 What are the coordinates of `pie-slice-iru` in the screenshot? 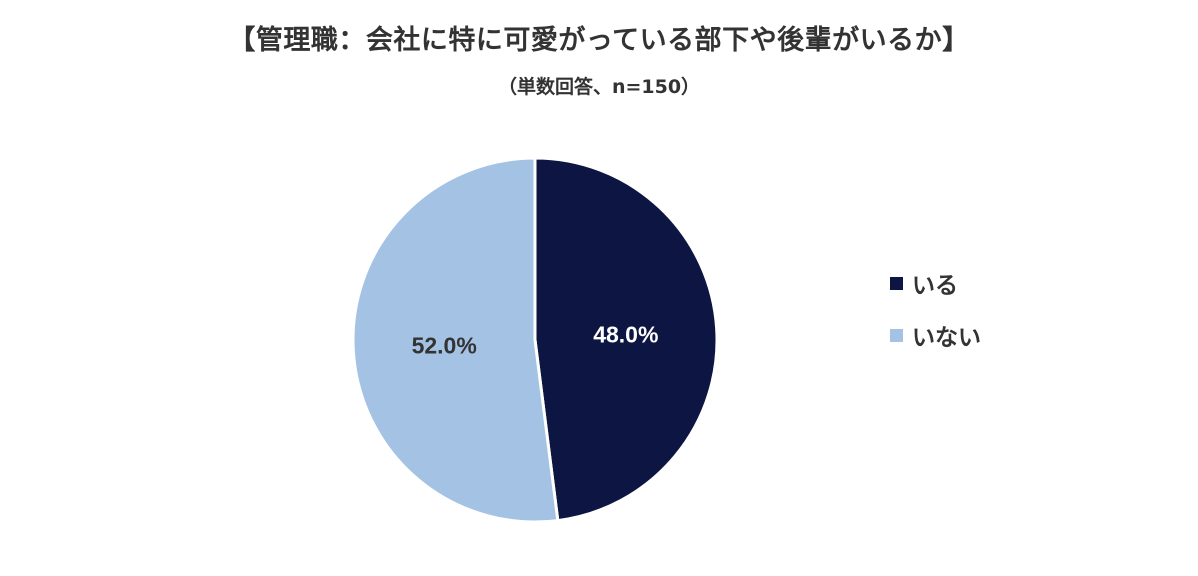 It's located at (626, 339).